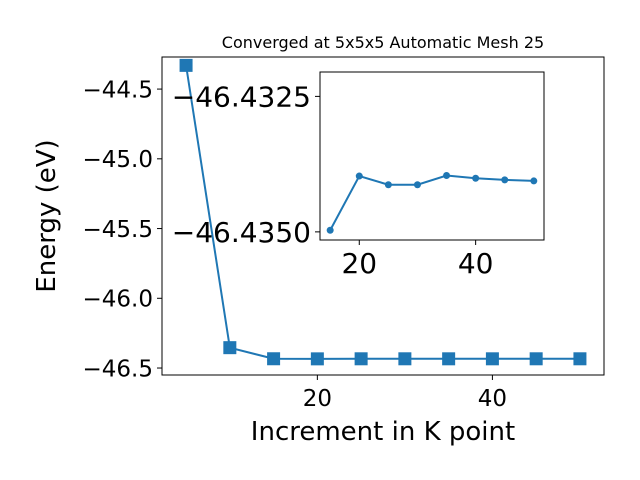 The height and width of the screenshot is (480, 640). I want to click on series-line, so click(431, 202).